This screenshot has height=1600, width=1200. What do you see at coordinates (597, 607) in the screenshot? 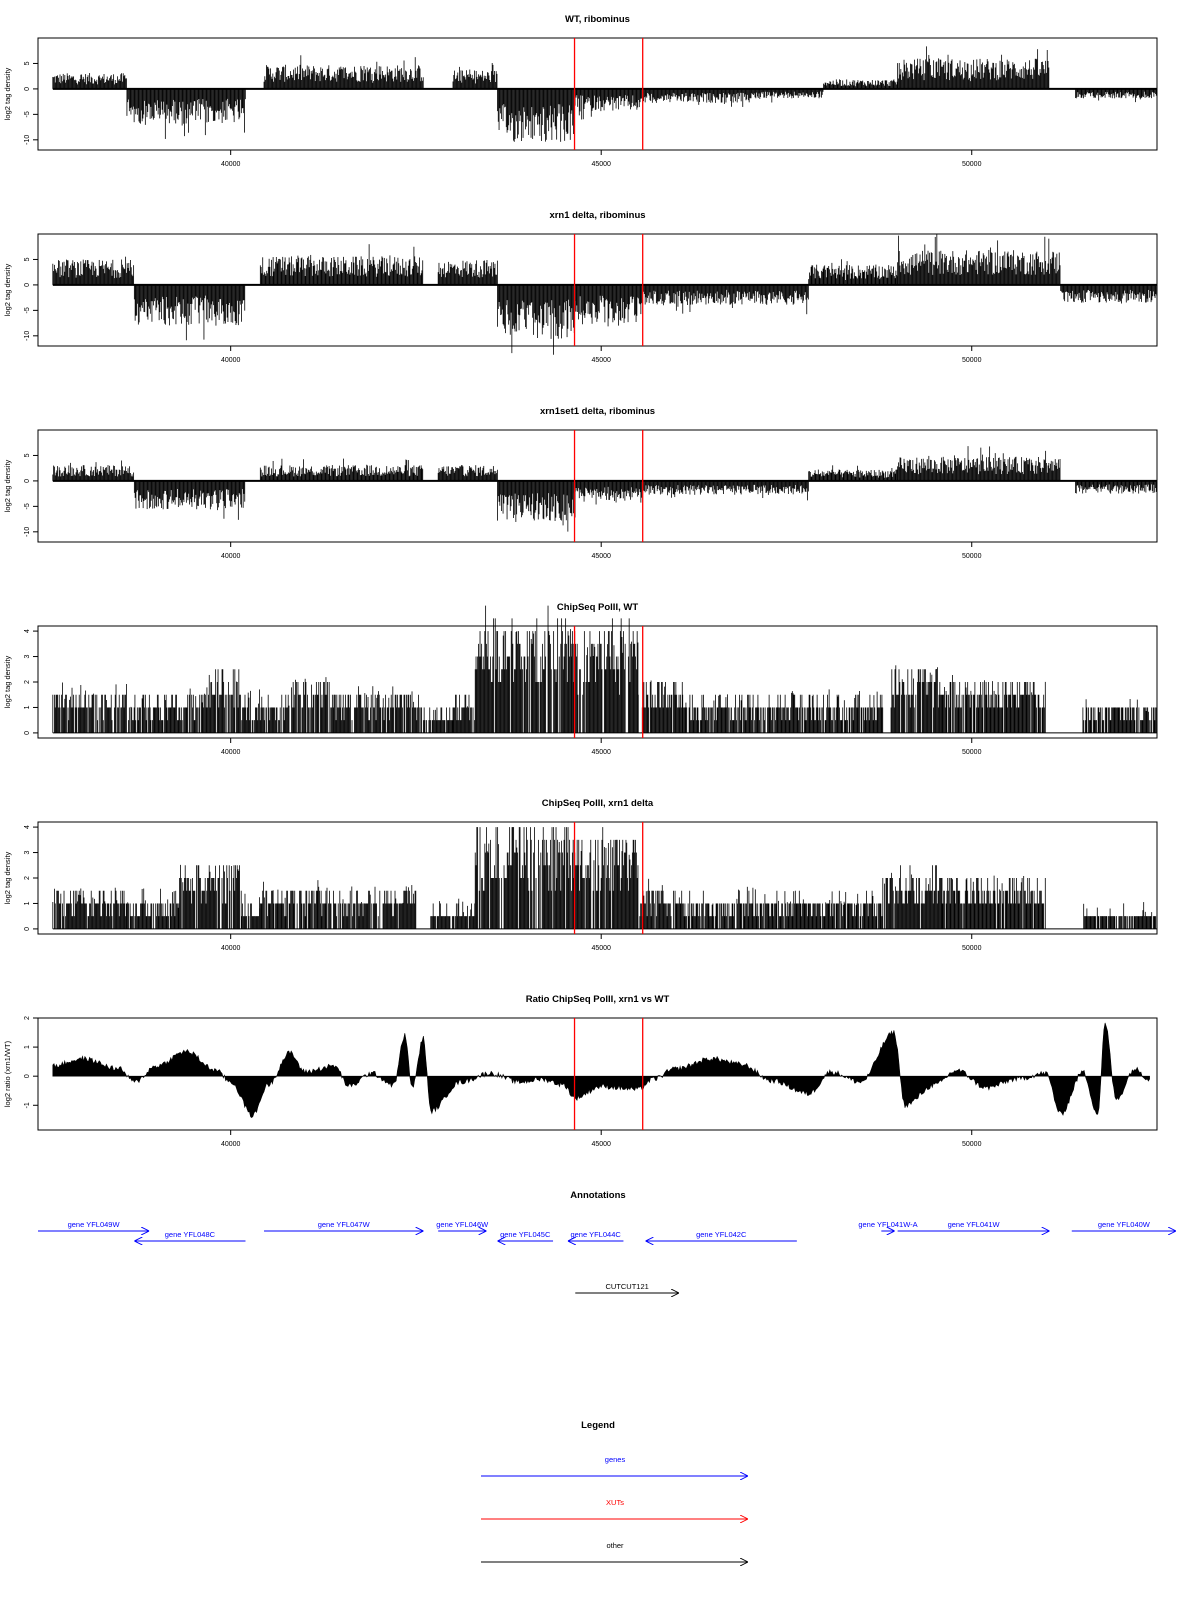
I see `panel-title: ChipSeq PolII, WT` at bounding box center [597, 607].